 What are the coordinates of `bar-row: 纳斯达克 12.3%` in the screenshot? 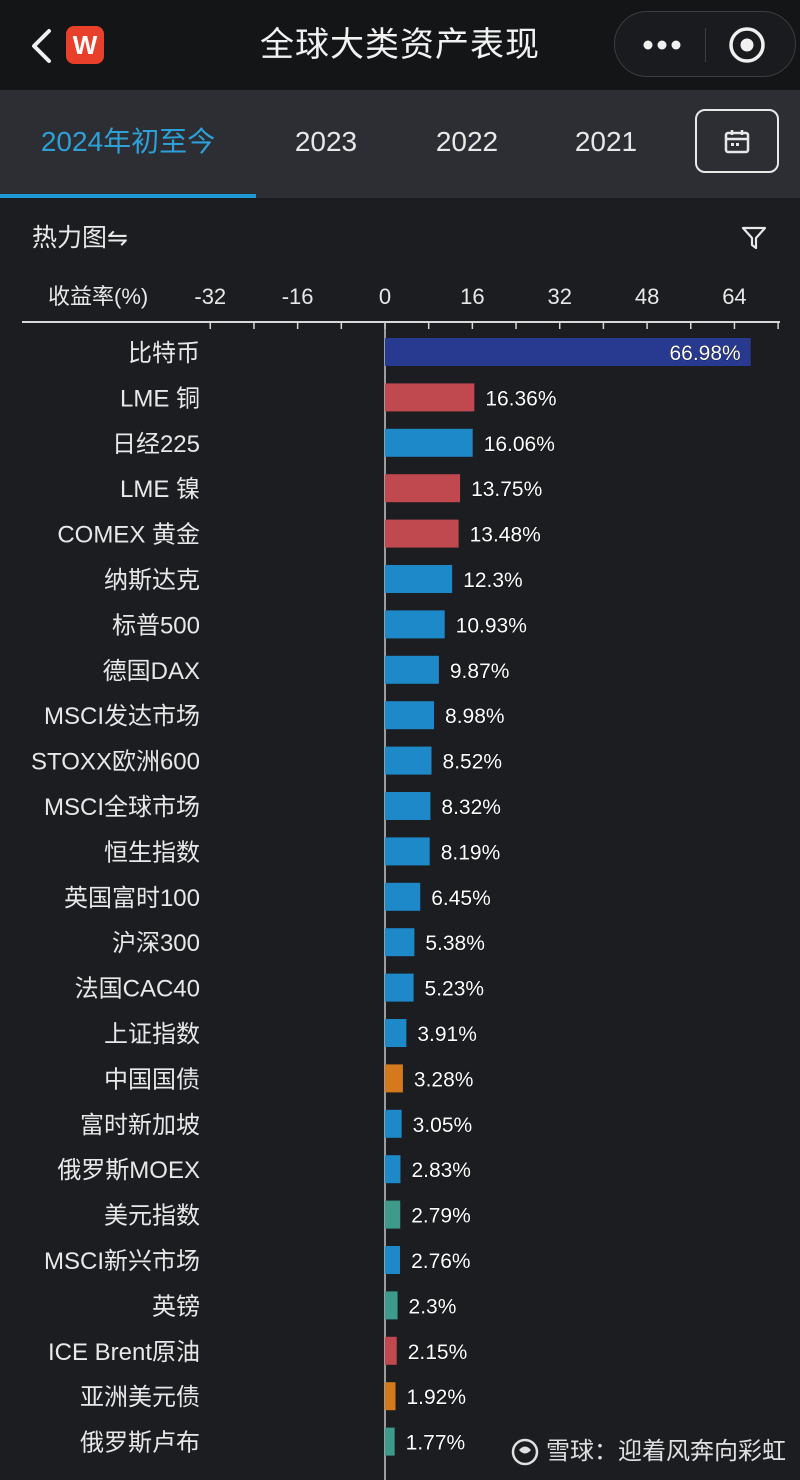 It's located at (313, 579).